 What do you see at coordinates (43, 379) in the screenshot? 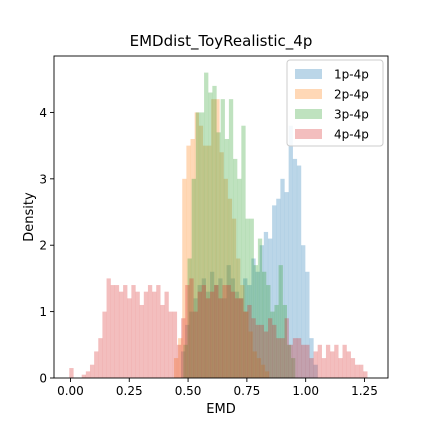
I see `y-tick-label: 0` at bounding box center [43, 379].